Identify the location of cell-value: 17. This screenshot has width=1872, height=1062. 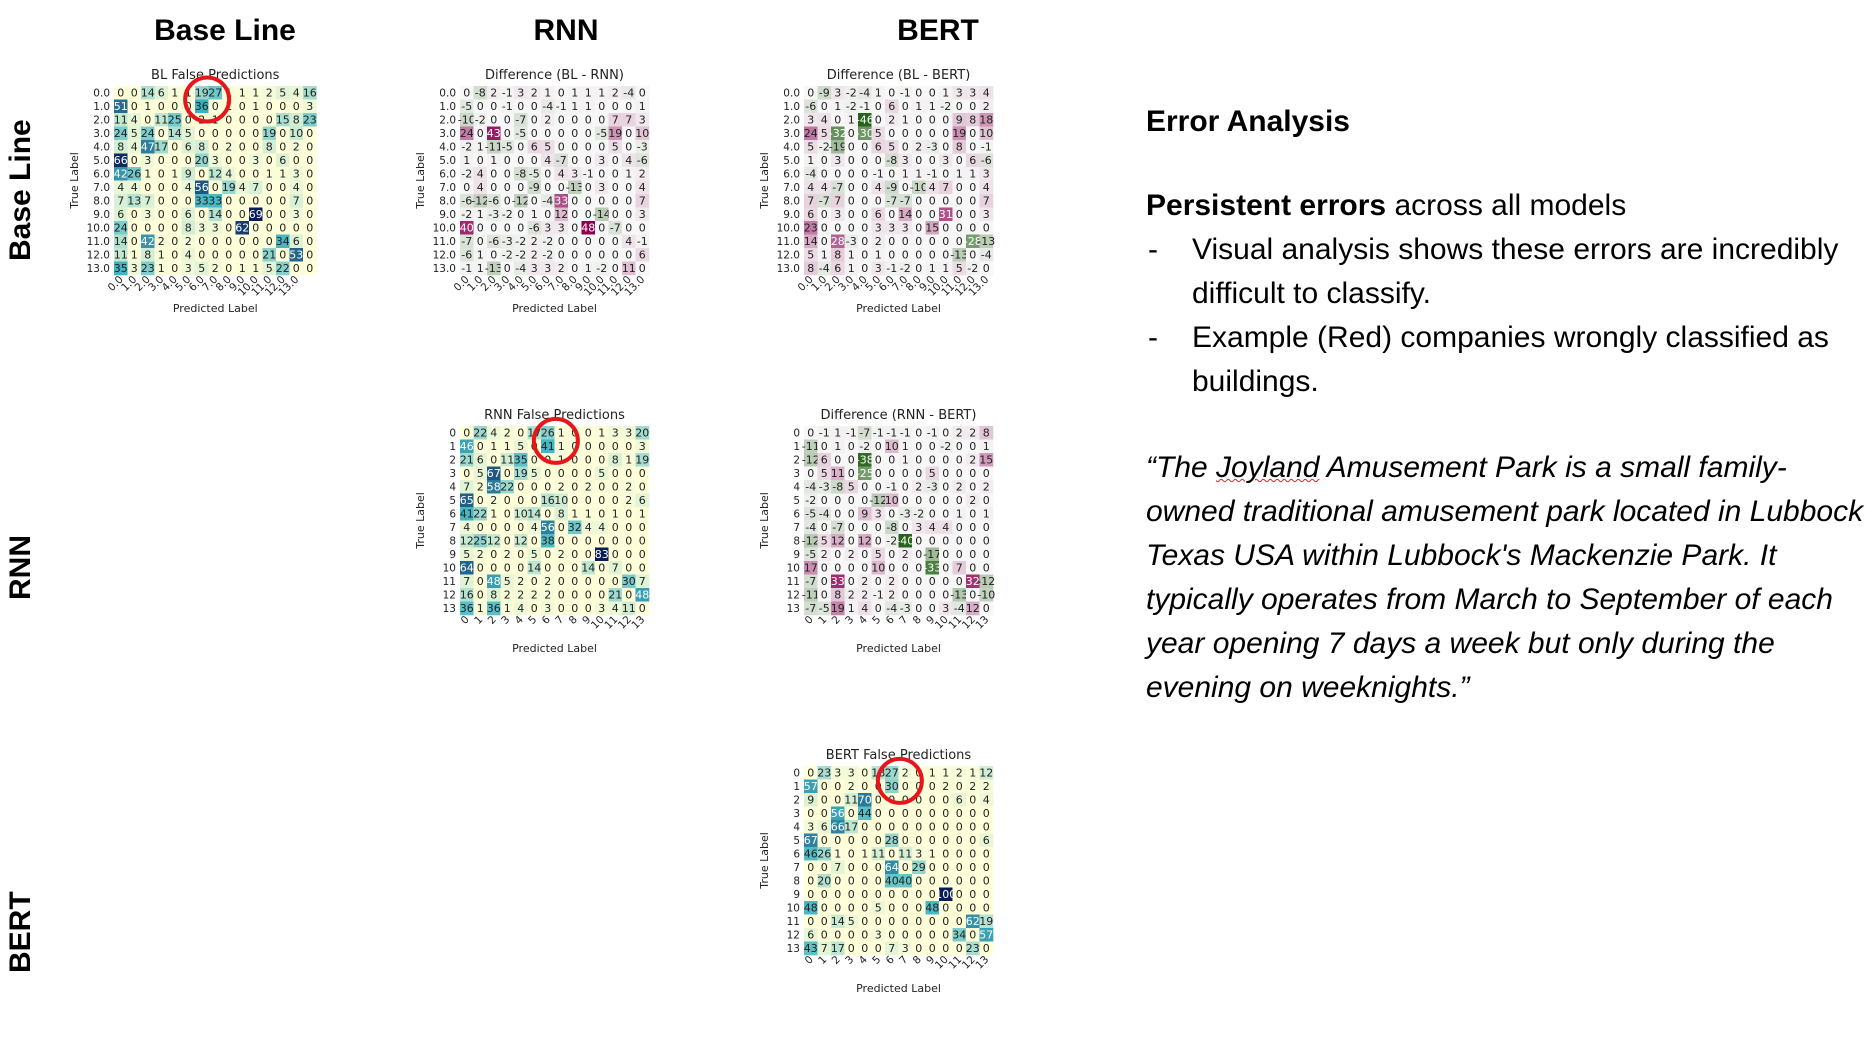
(811, 568).